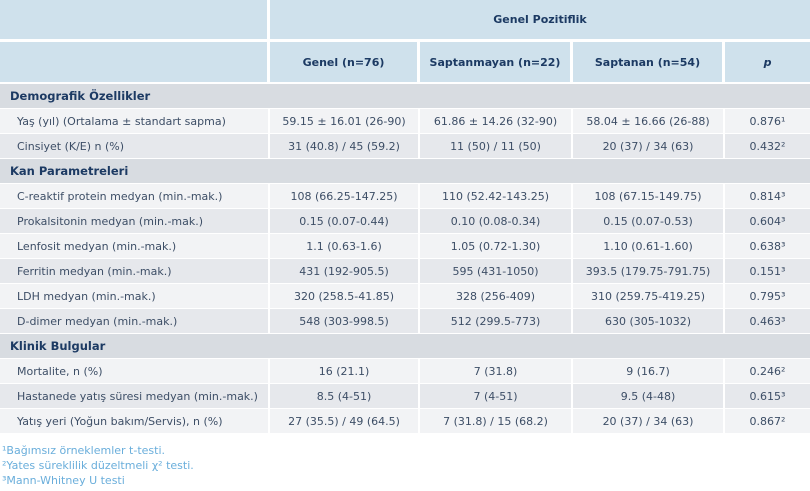 The width and height of the screenshot is (810, 491). Describe the element at coordinates (135, 321) in the screenshot. I see `row-label: D-dimer medyan (min.-mak.)` at that location.